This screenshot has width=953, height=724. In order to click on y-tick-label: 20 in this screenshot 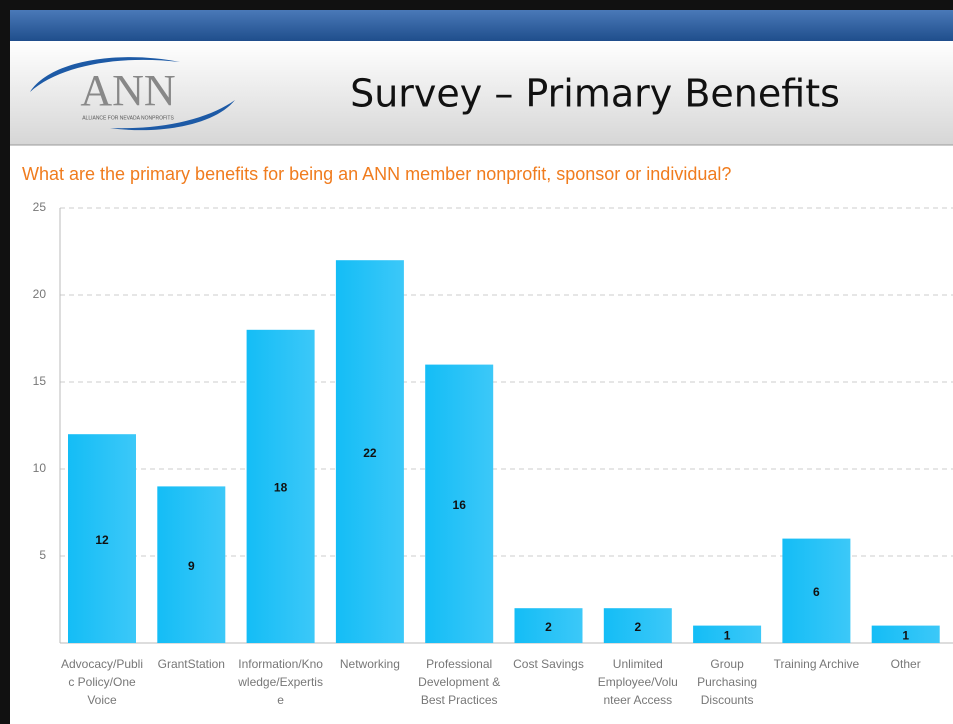, I will do `click(40, 294)`.